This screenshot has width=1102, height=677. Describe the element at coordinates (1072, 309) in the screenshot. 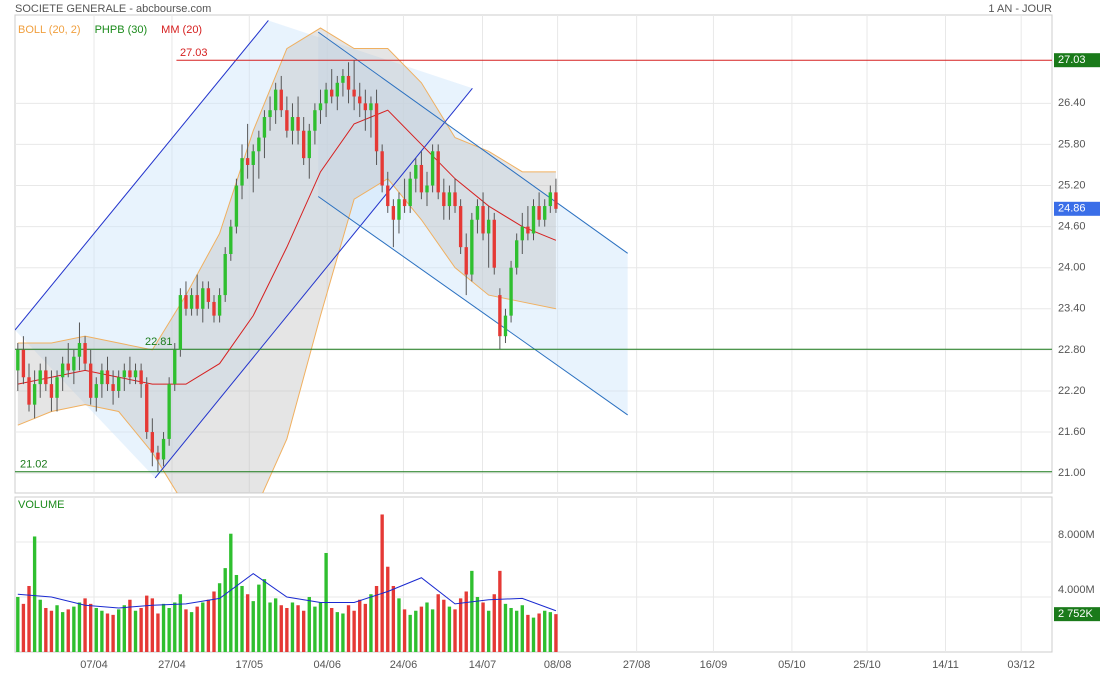

I see `y-tick-label: 23.40` at that location.